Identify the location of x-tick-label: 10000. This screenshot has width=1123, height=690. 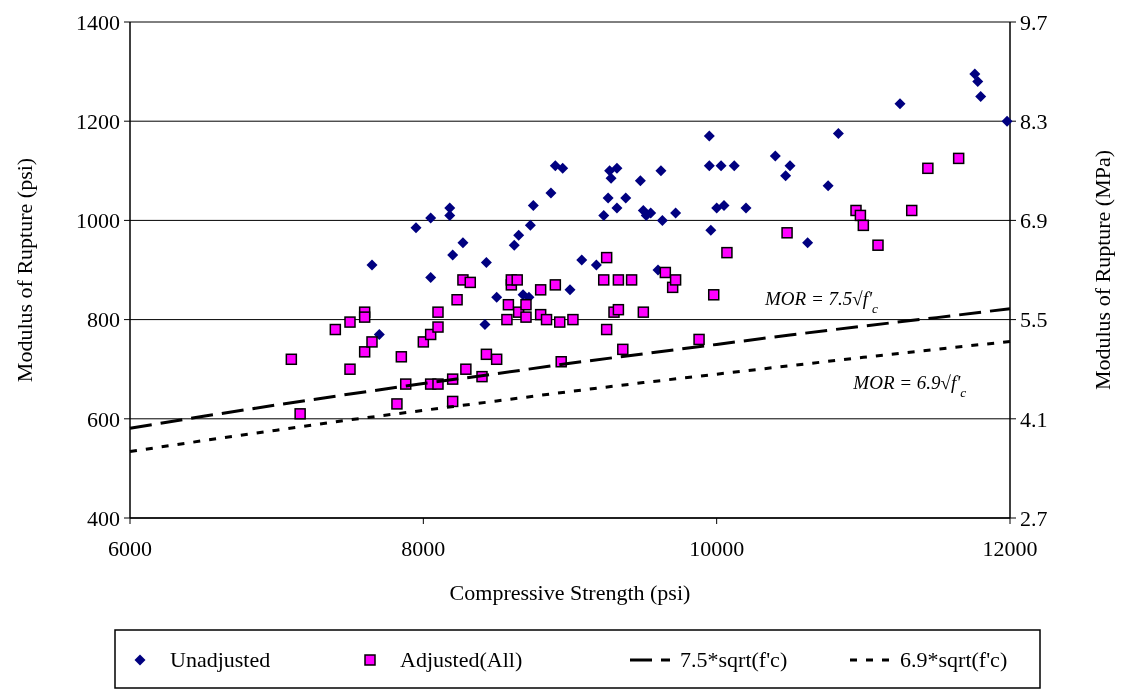
(717, 548).